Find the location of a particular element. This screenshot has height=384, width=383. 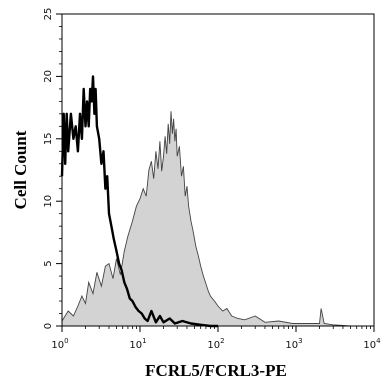

y-tick-label: 10 is located at coordinates (48, 201).